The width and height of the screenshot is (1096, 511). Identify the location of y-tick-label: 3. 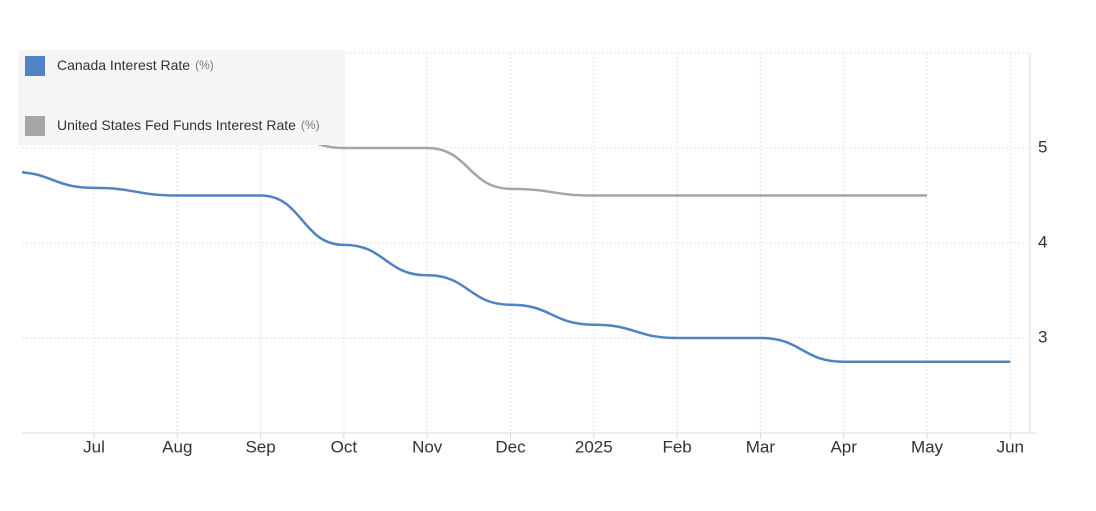
(1042, 336).